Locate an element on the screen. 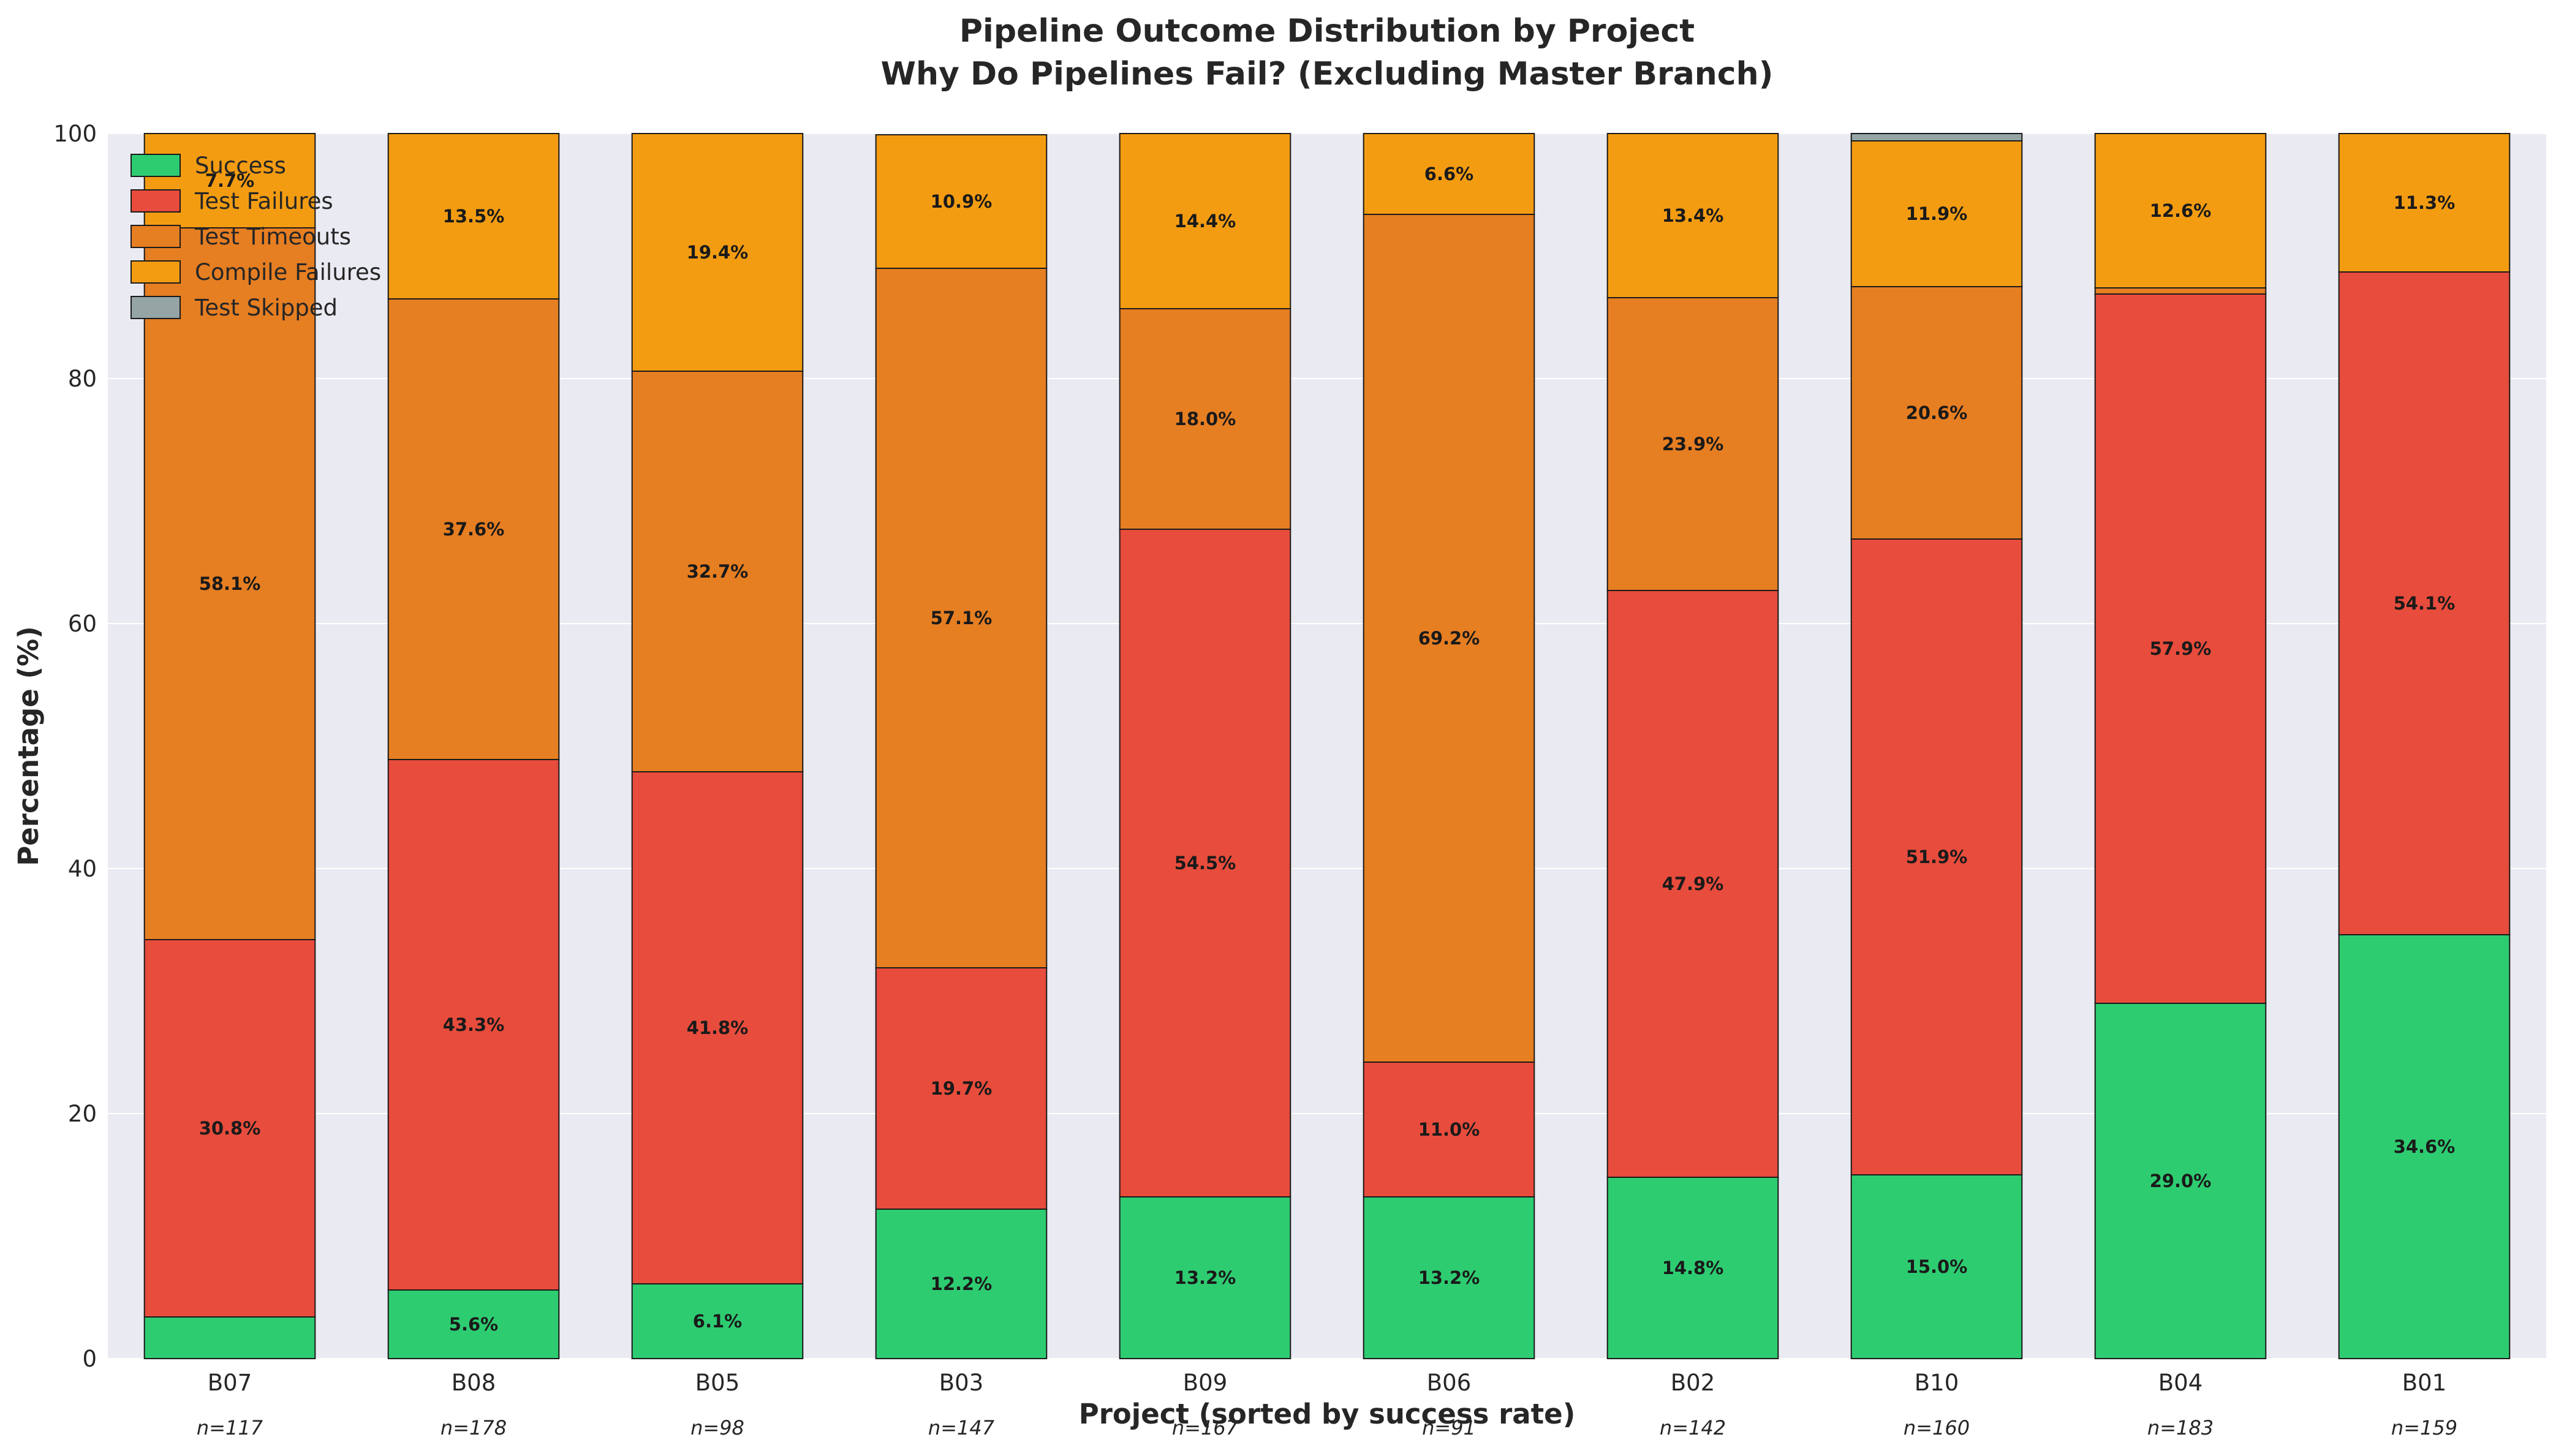  data-label: 13.5% is located at coordinates (474, 216).